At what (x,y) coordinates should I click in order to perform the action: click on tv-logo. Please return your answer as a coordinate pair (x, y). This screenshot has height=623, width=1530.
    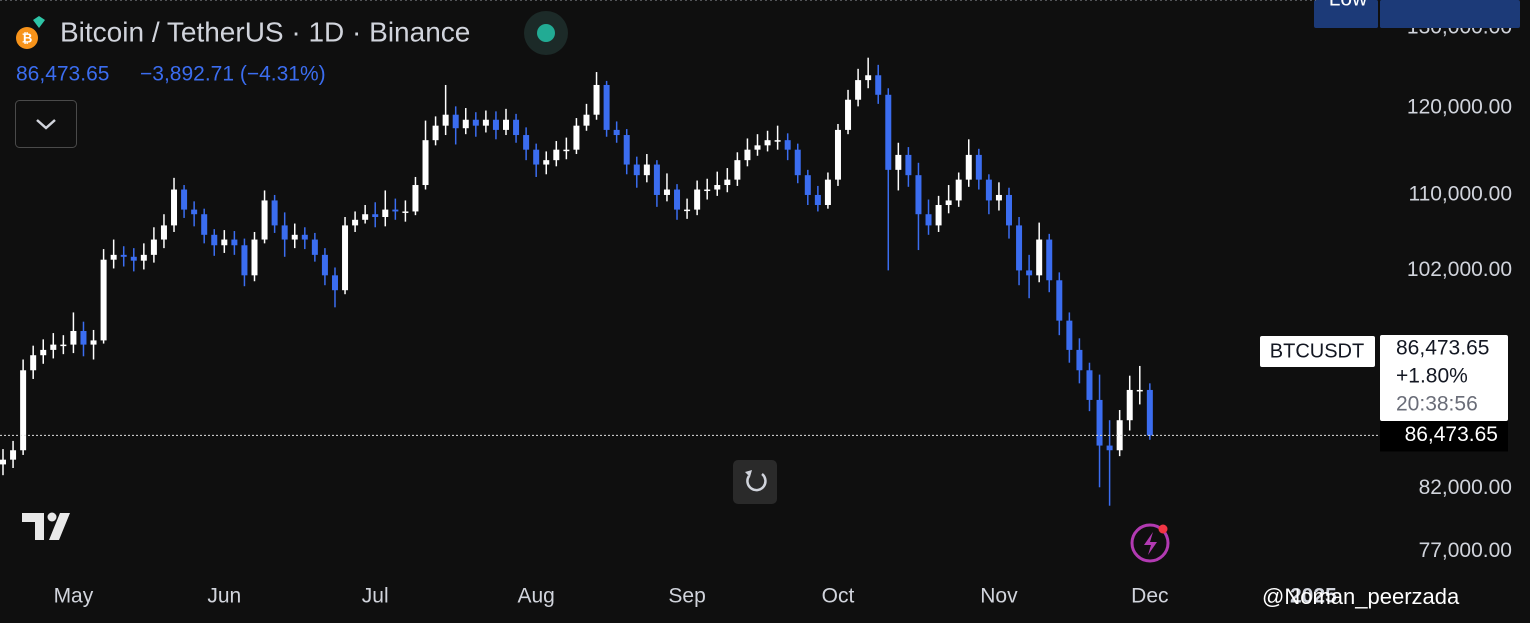
    Looking at the image, I should click on (46, 526).